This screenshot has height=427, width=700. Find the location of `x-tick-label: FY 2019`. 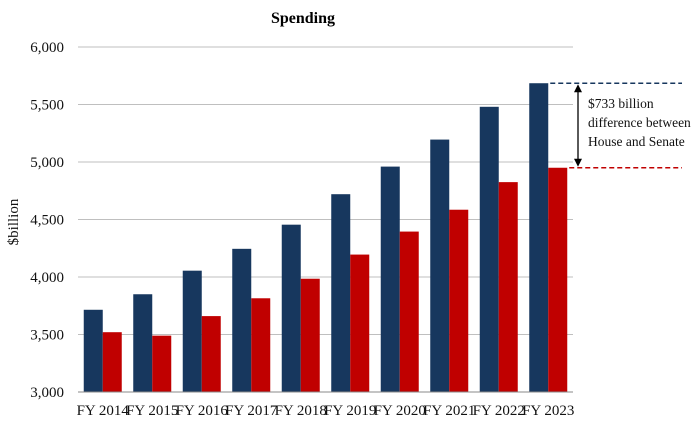

x-tick-label: FY 2019 is located at coordinates (350, 411).